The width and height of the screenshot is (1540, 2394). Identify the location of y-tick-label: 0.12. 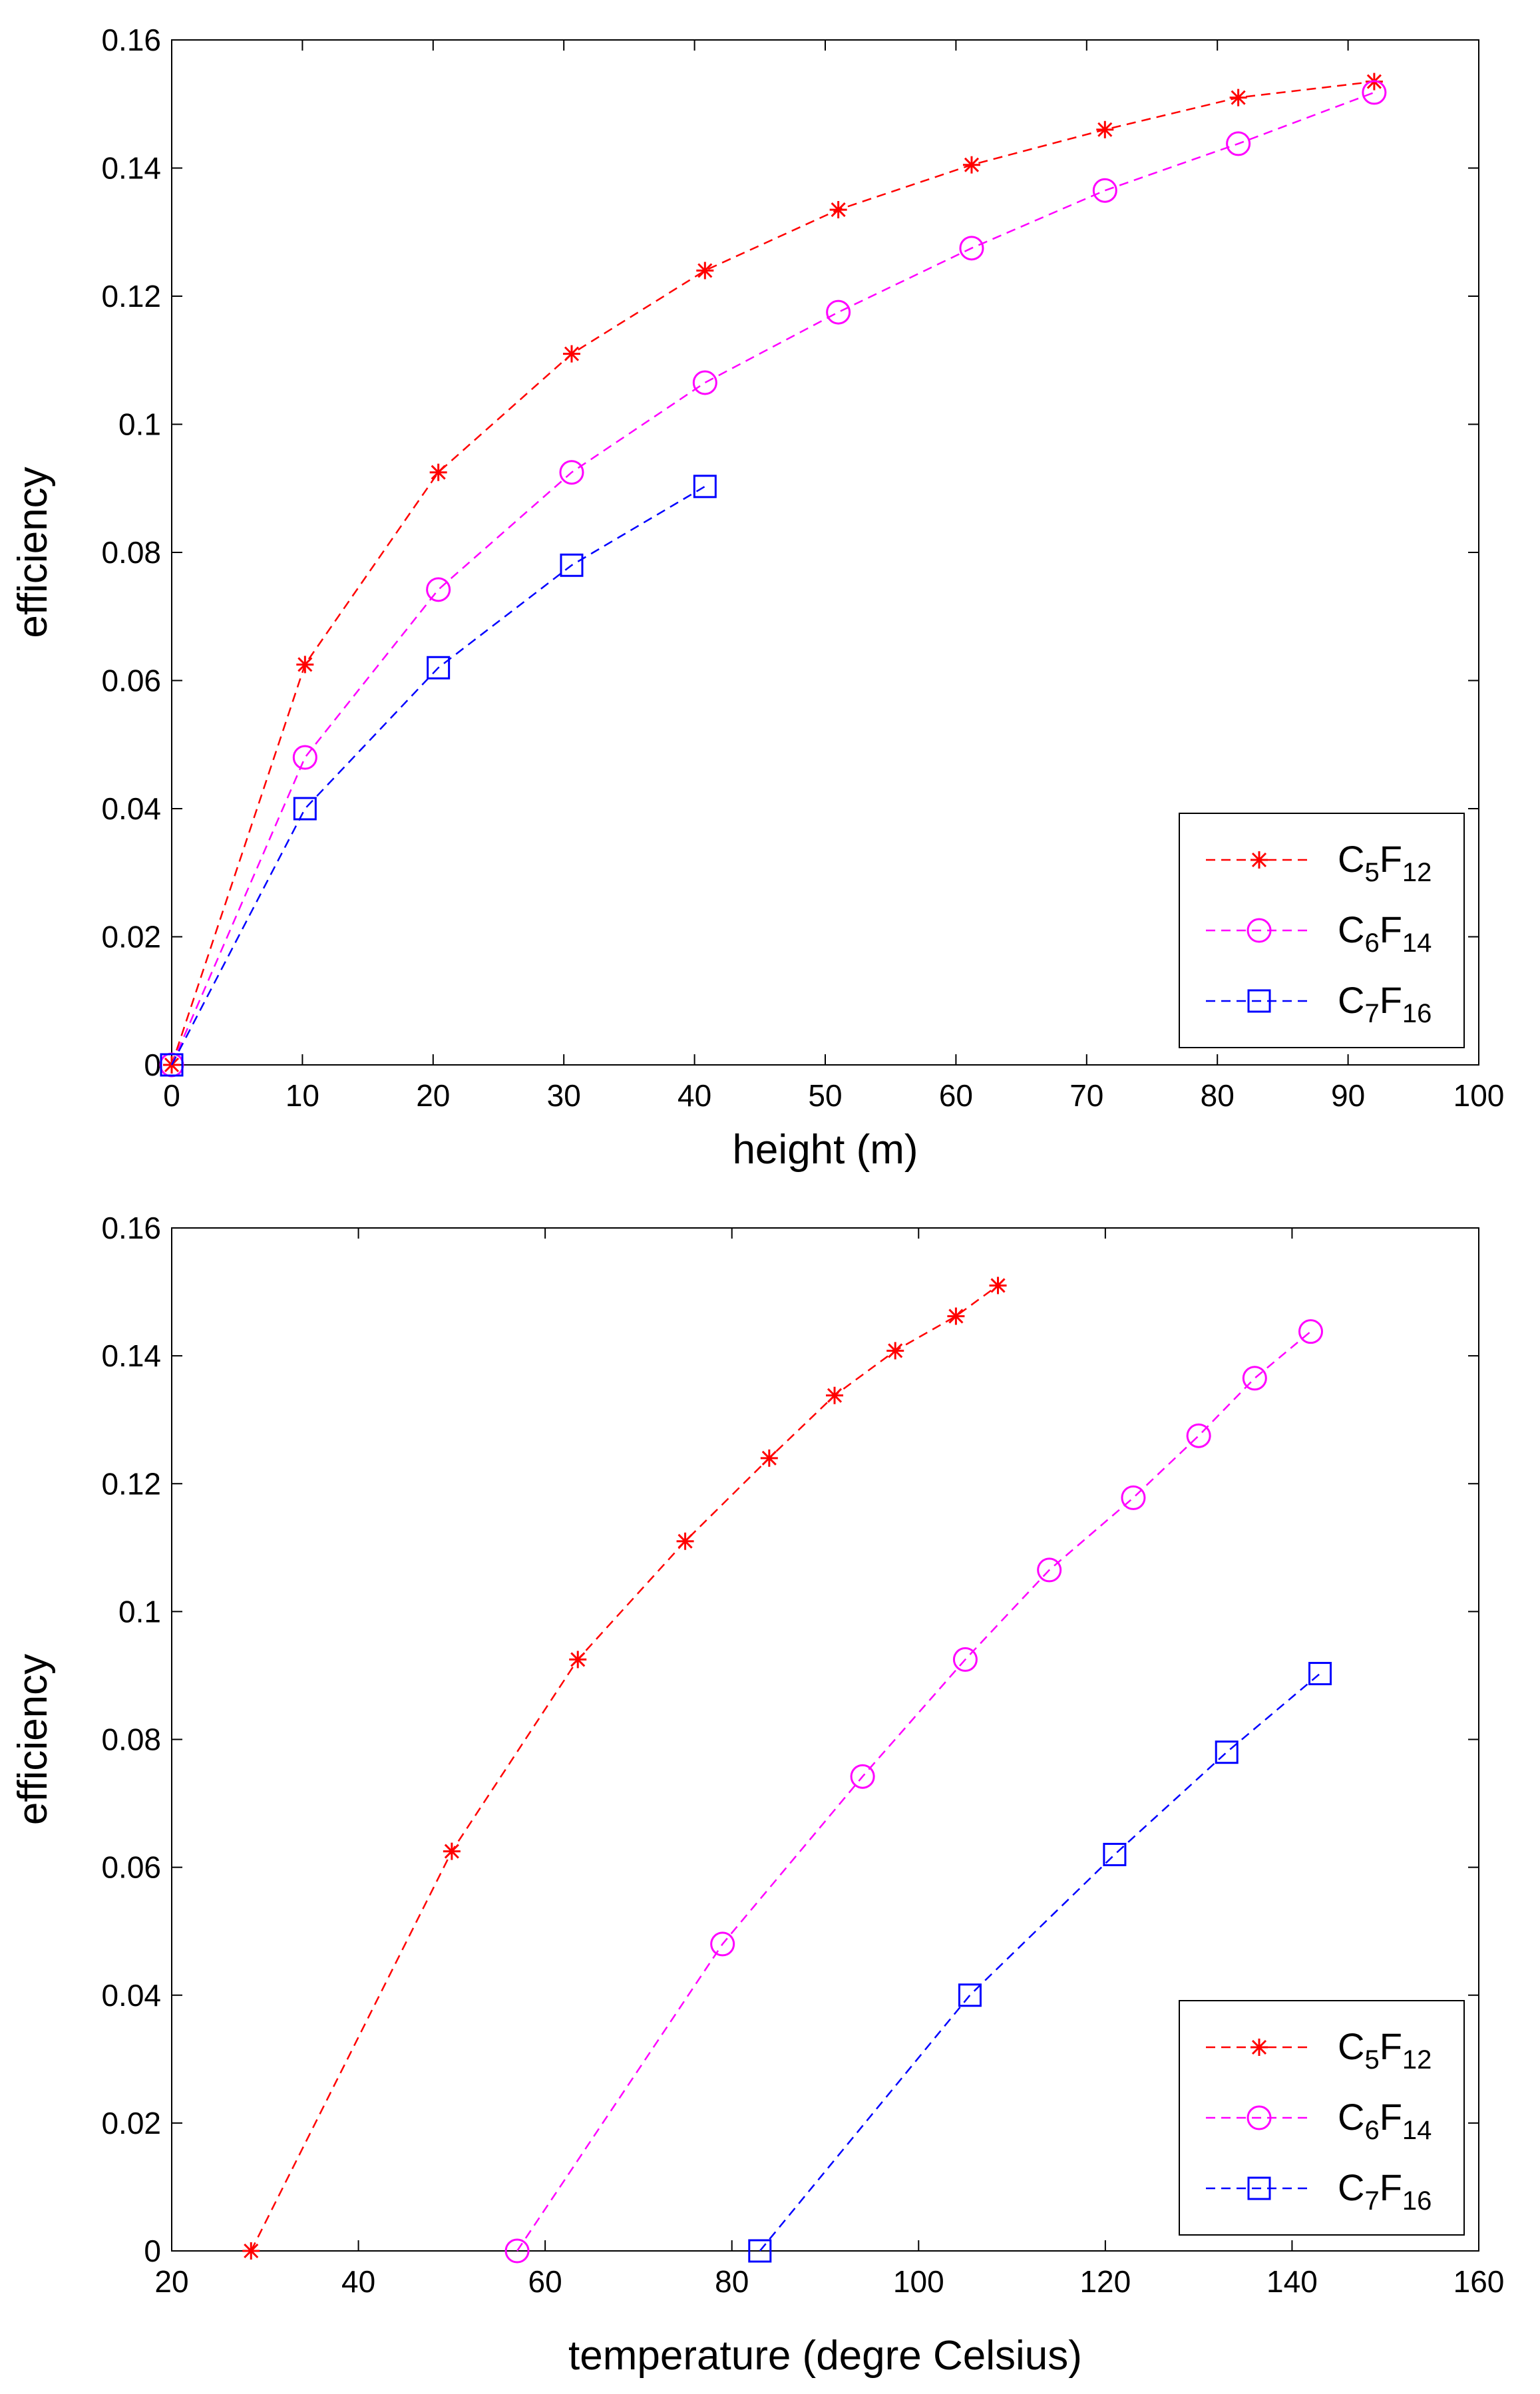
(131, 296).